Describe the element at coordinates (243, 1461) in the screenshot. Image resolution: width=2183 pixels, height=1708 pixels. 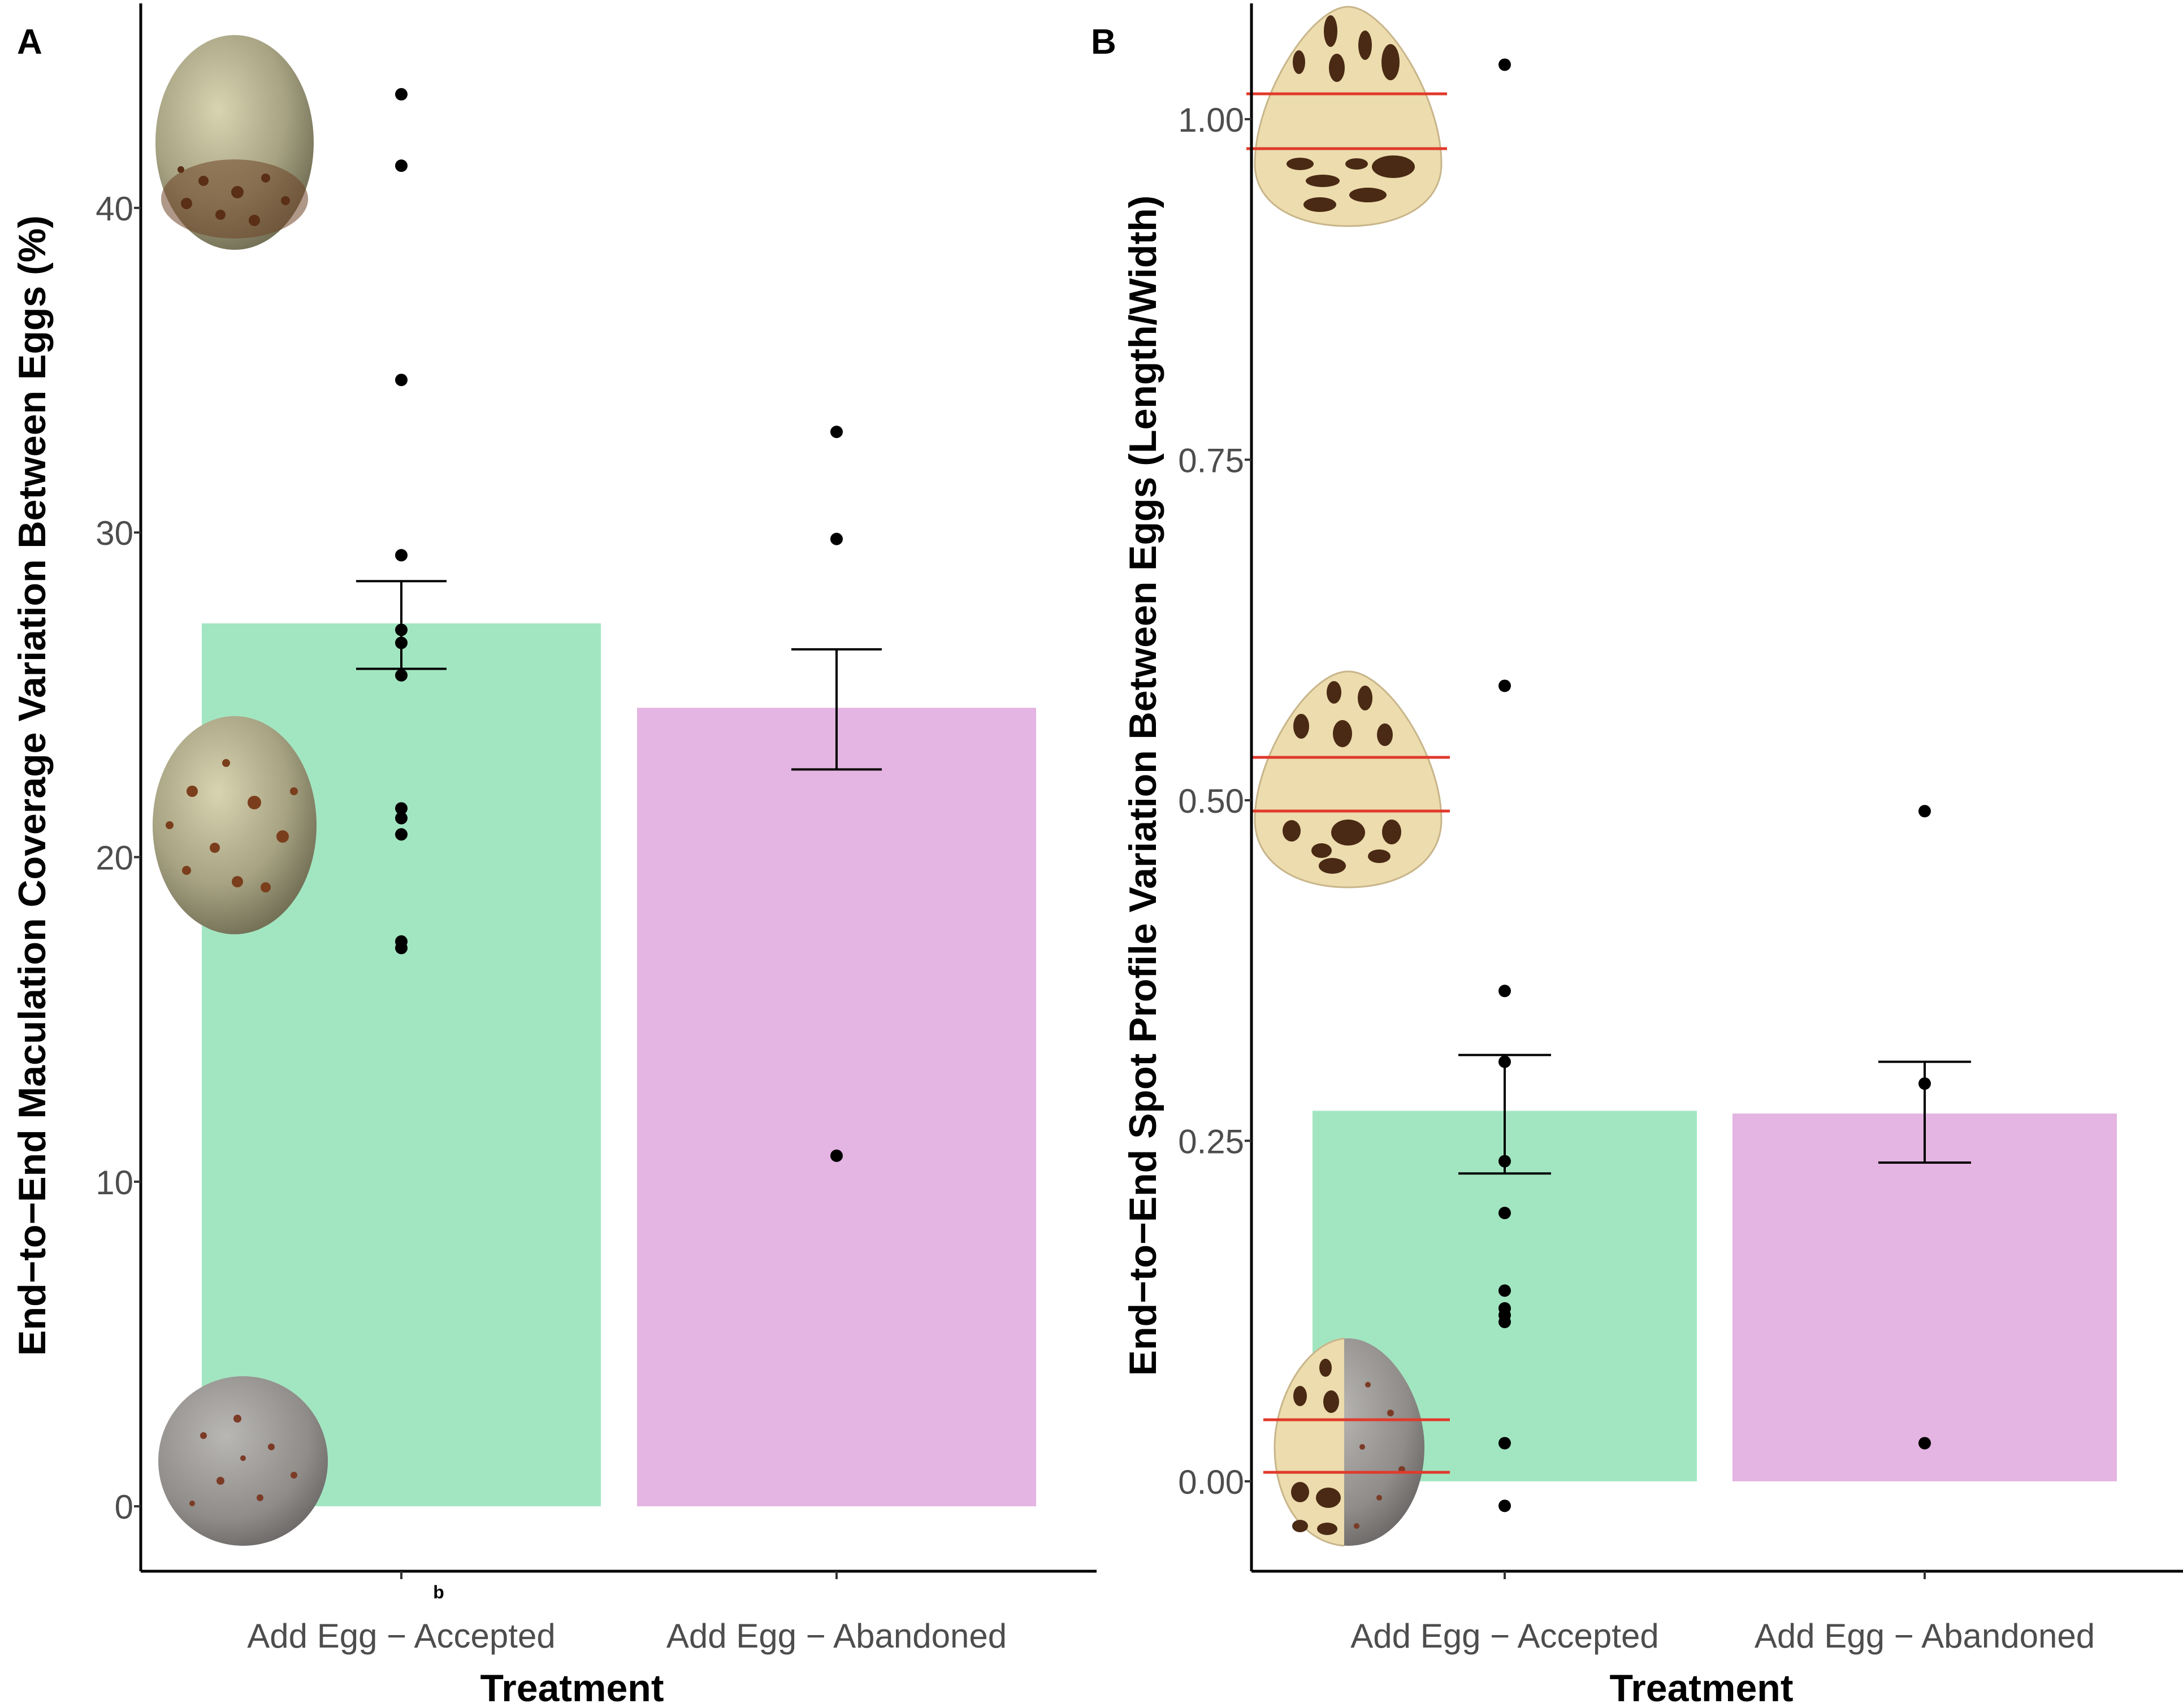
I see `egg-photo-bottom` at that location.